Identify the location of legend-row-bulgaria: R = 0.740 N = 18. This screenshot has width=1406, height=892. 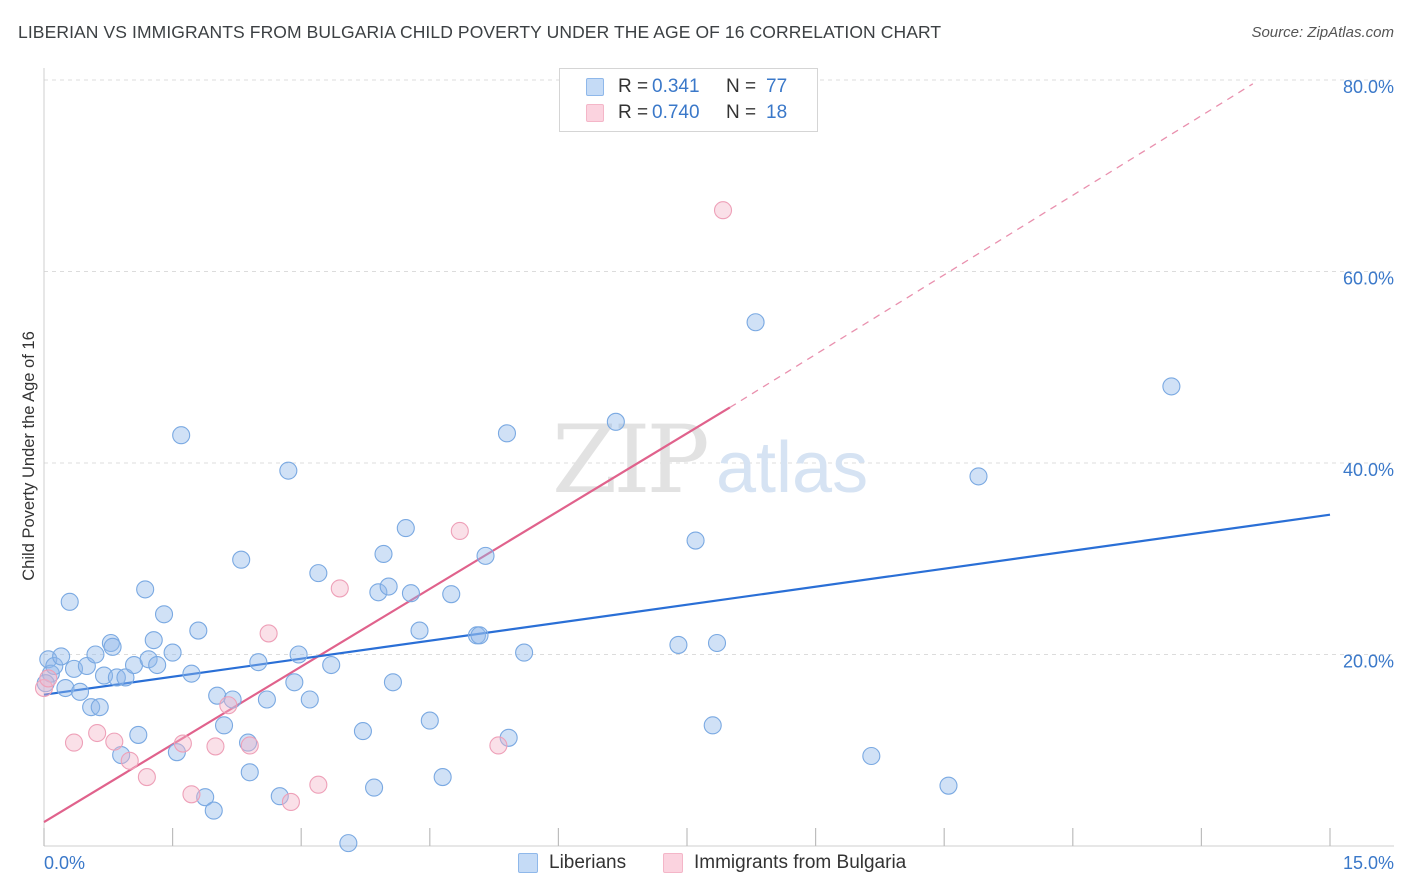
(686, 113).